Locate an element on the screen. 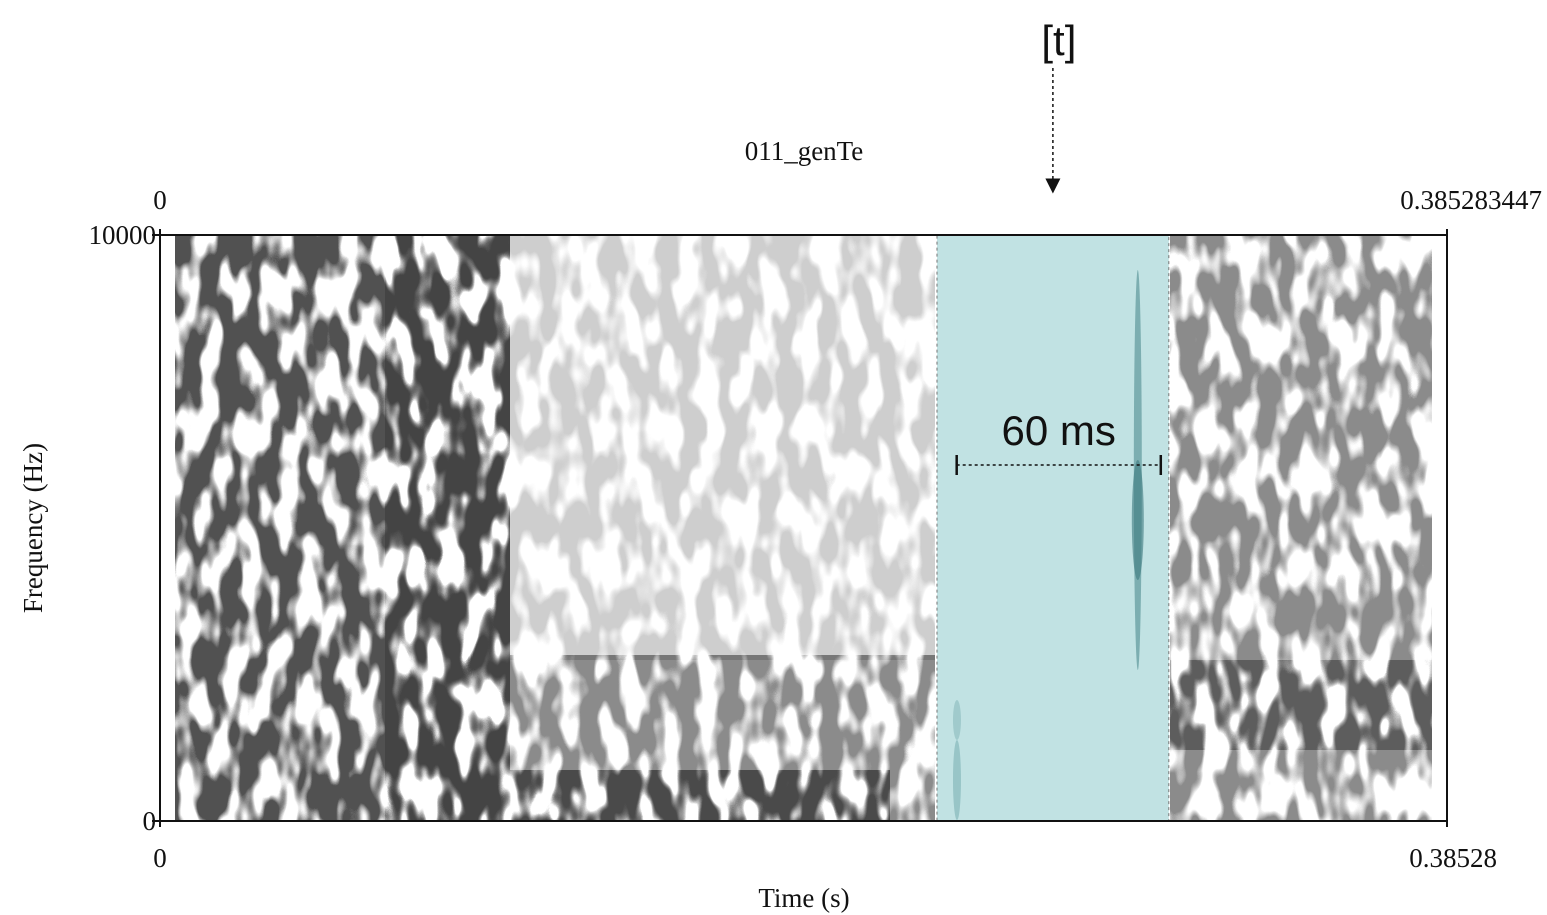 The width and height of the screenshot is (1547, 915). chart-title: 011_genTe is located at coordinates (804, 151).